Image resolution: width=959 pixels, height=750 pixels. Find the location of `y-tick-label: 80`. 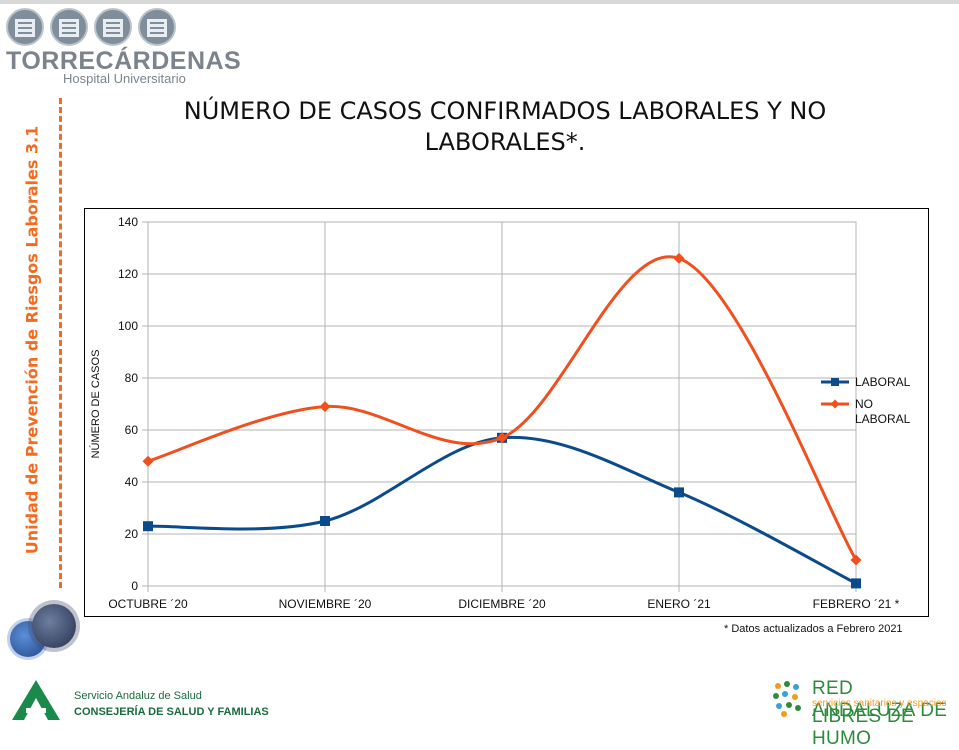

y-tick-label: 80 is located at coordinates (132, 378).